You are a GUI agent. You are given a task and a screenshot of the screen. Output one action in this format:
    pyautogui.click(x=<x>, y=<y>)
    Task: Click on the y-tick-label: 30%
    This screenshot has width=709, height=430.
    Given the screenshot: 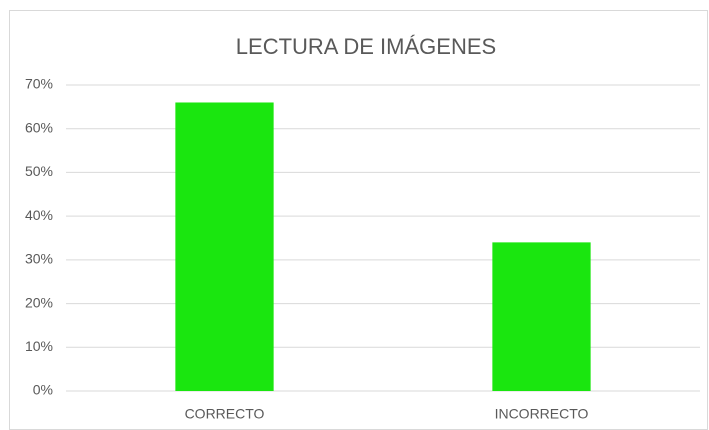 What is the action you would take?
    pyautogui.click(x=39, y=259)
    